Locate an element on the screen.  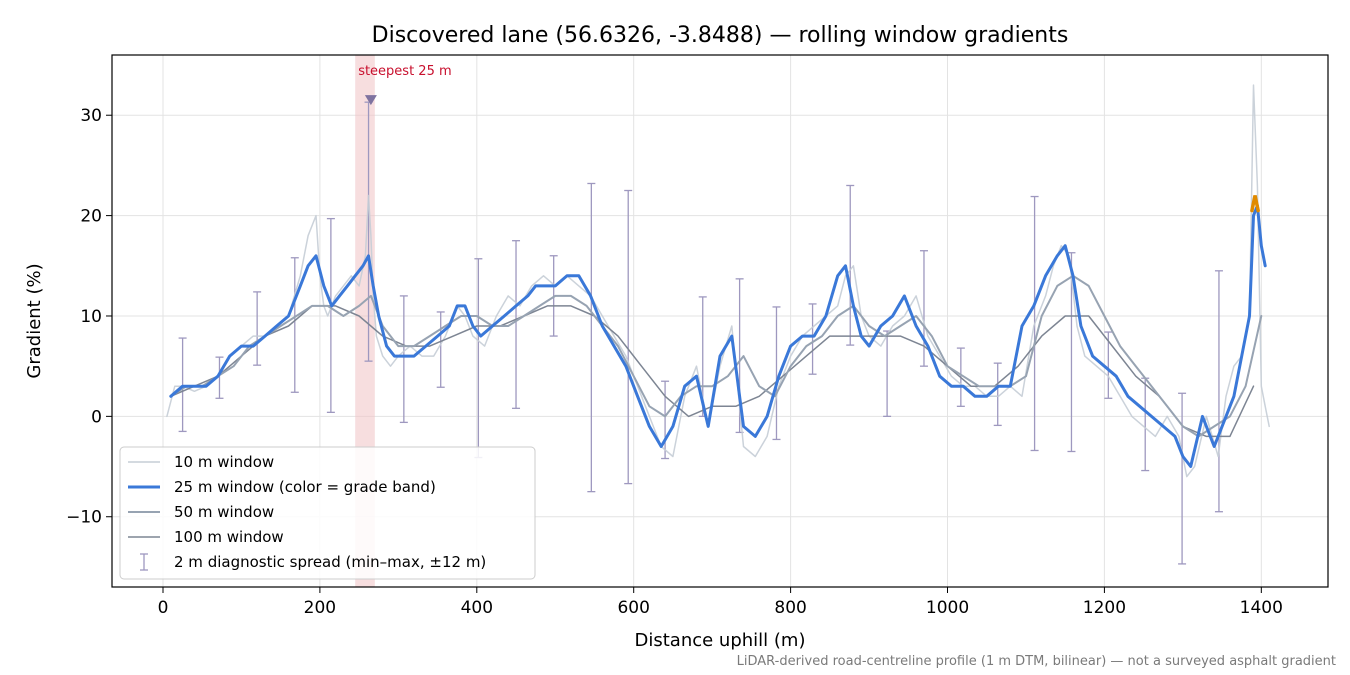
legend-25m-label: 25 m window (color = grade band) is located at coordinates (305, 487).